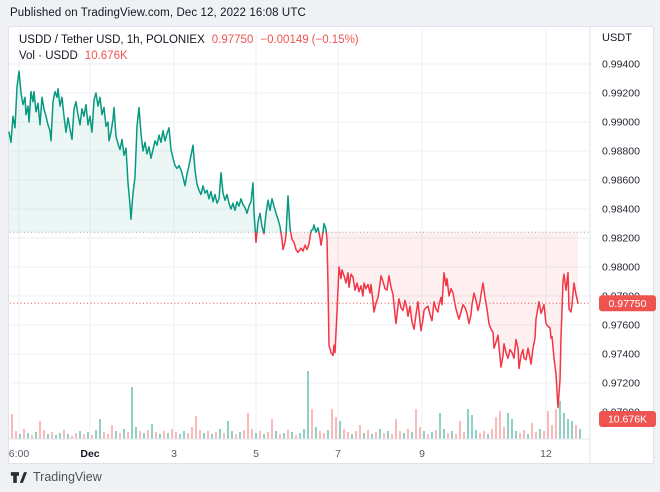 Image resolution: width=660 pixels, height=492 pixels. What do you see at coordinates (256, 454) in the screenshot?
I see `time-tick-label: 5` at bounding box center [256, 454].